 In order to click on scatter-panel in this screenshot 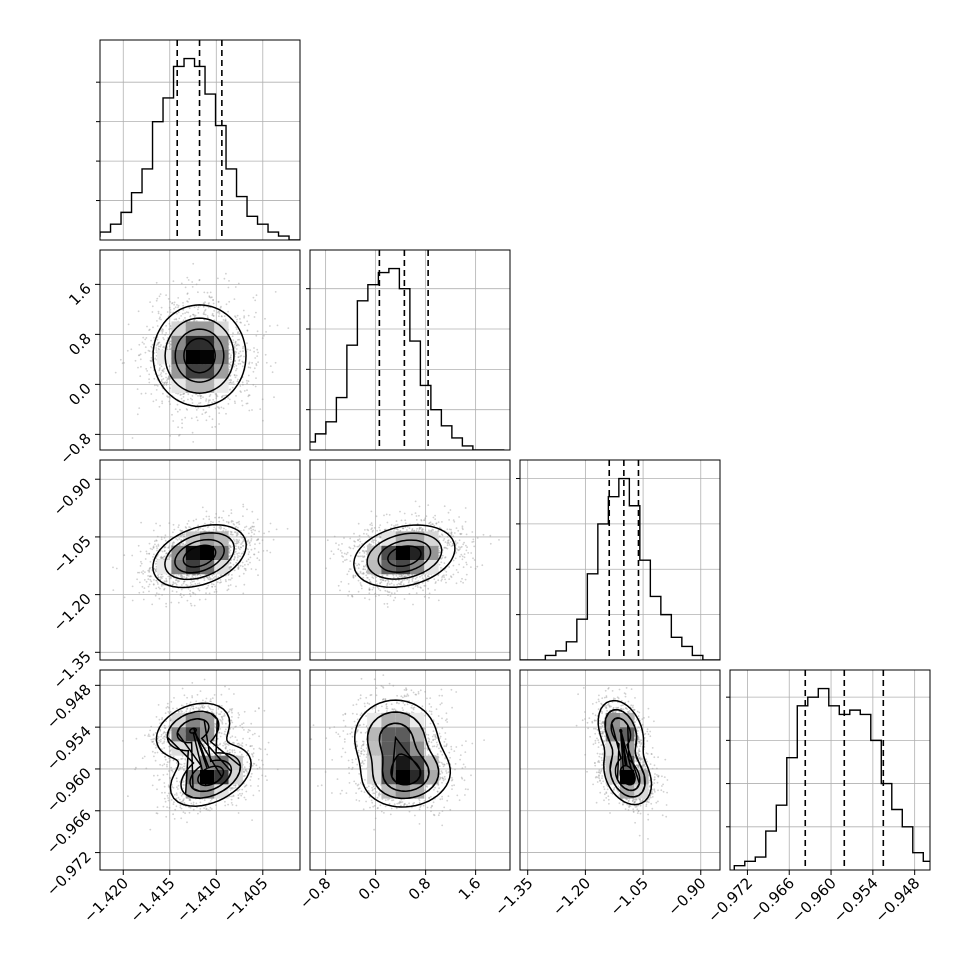, I will do `click(410, 560)`.